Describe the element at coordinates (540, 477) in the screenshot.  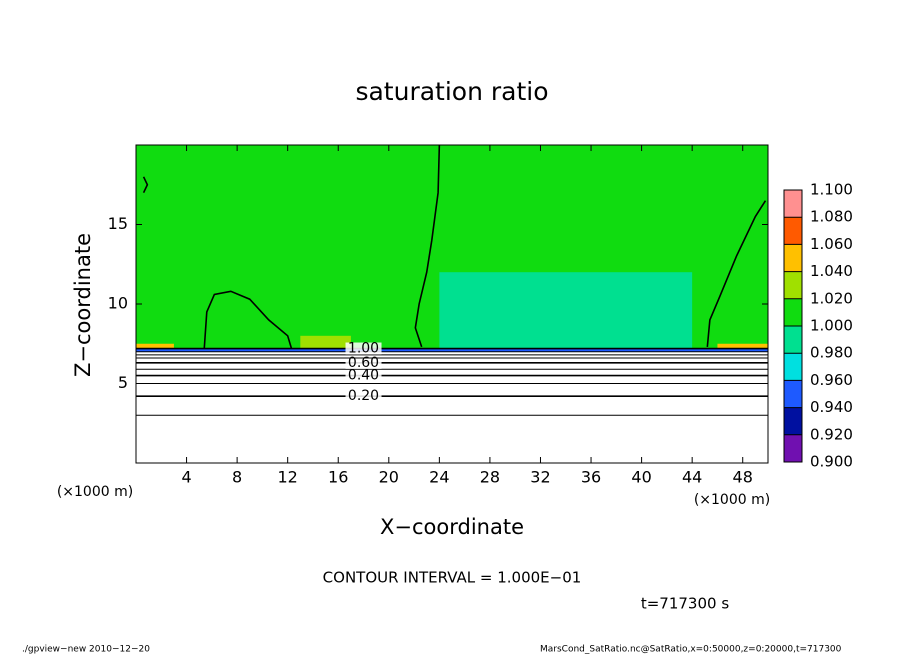
I see `x-tick-label: 32` at that location.